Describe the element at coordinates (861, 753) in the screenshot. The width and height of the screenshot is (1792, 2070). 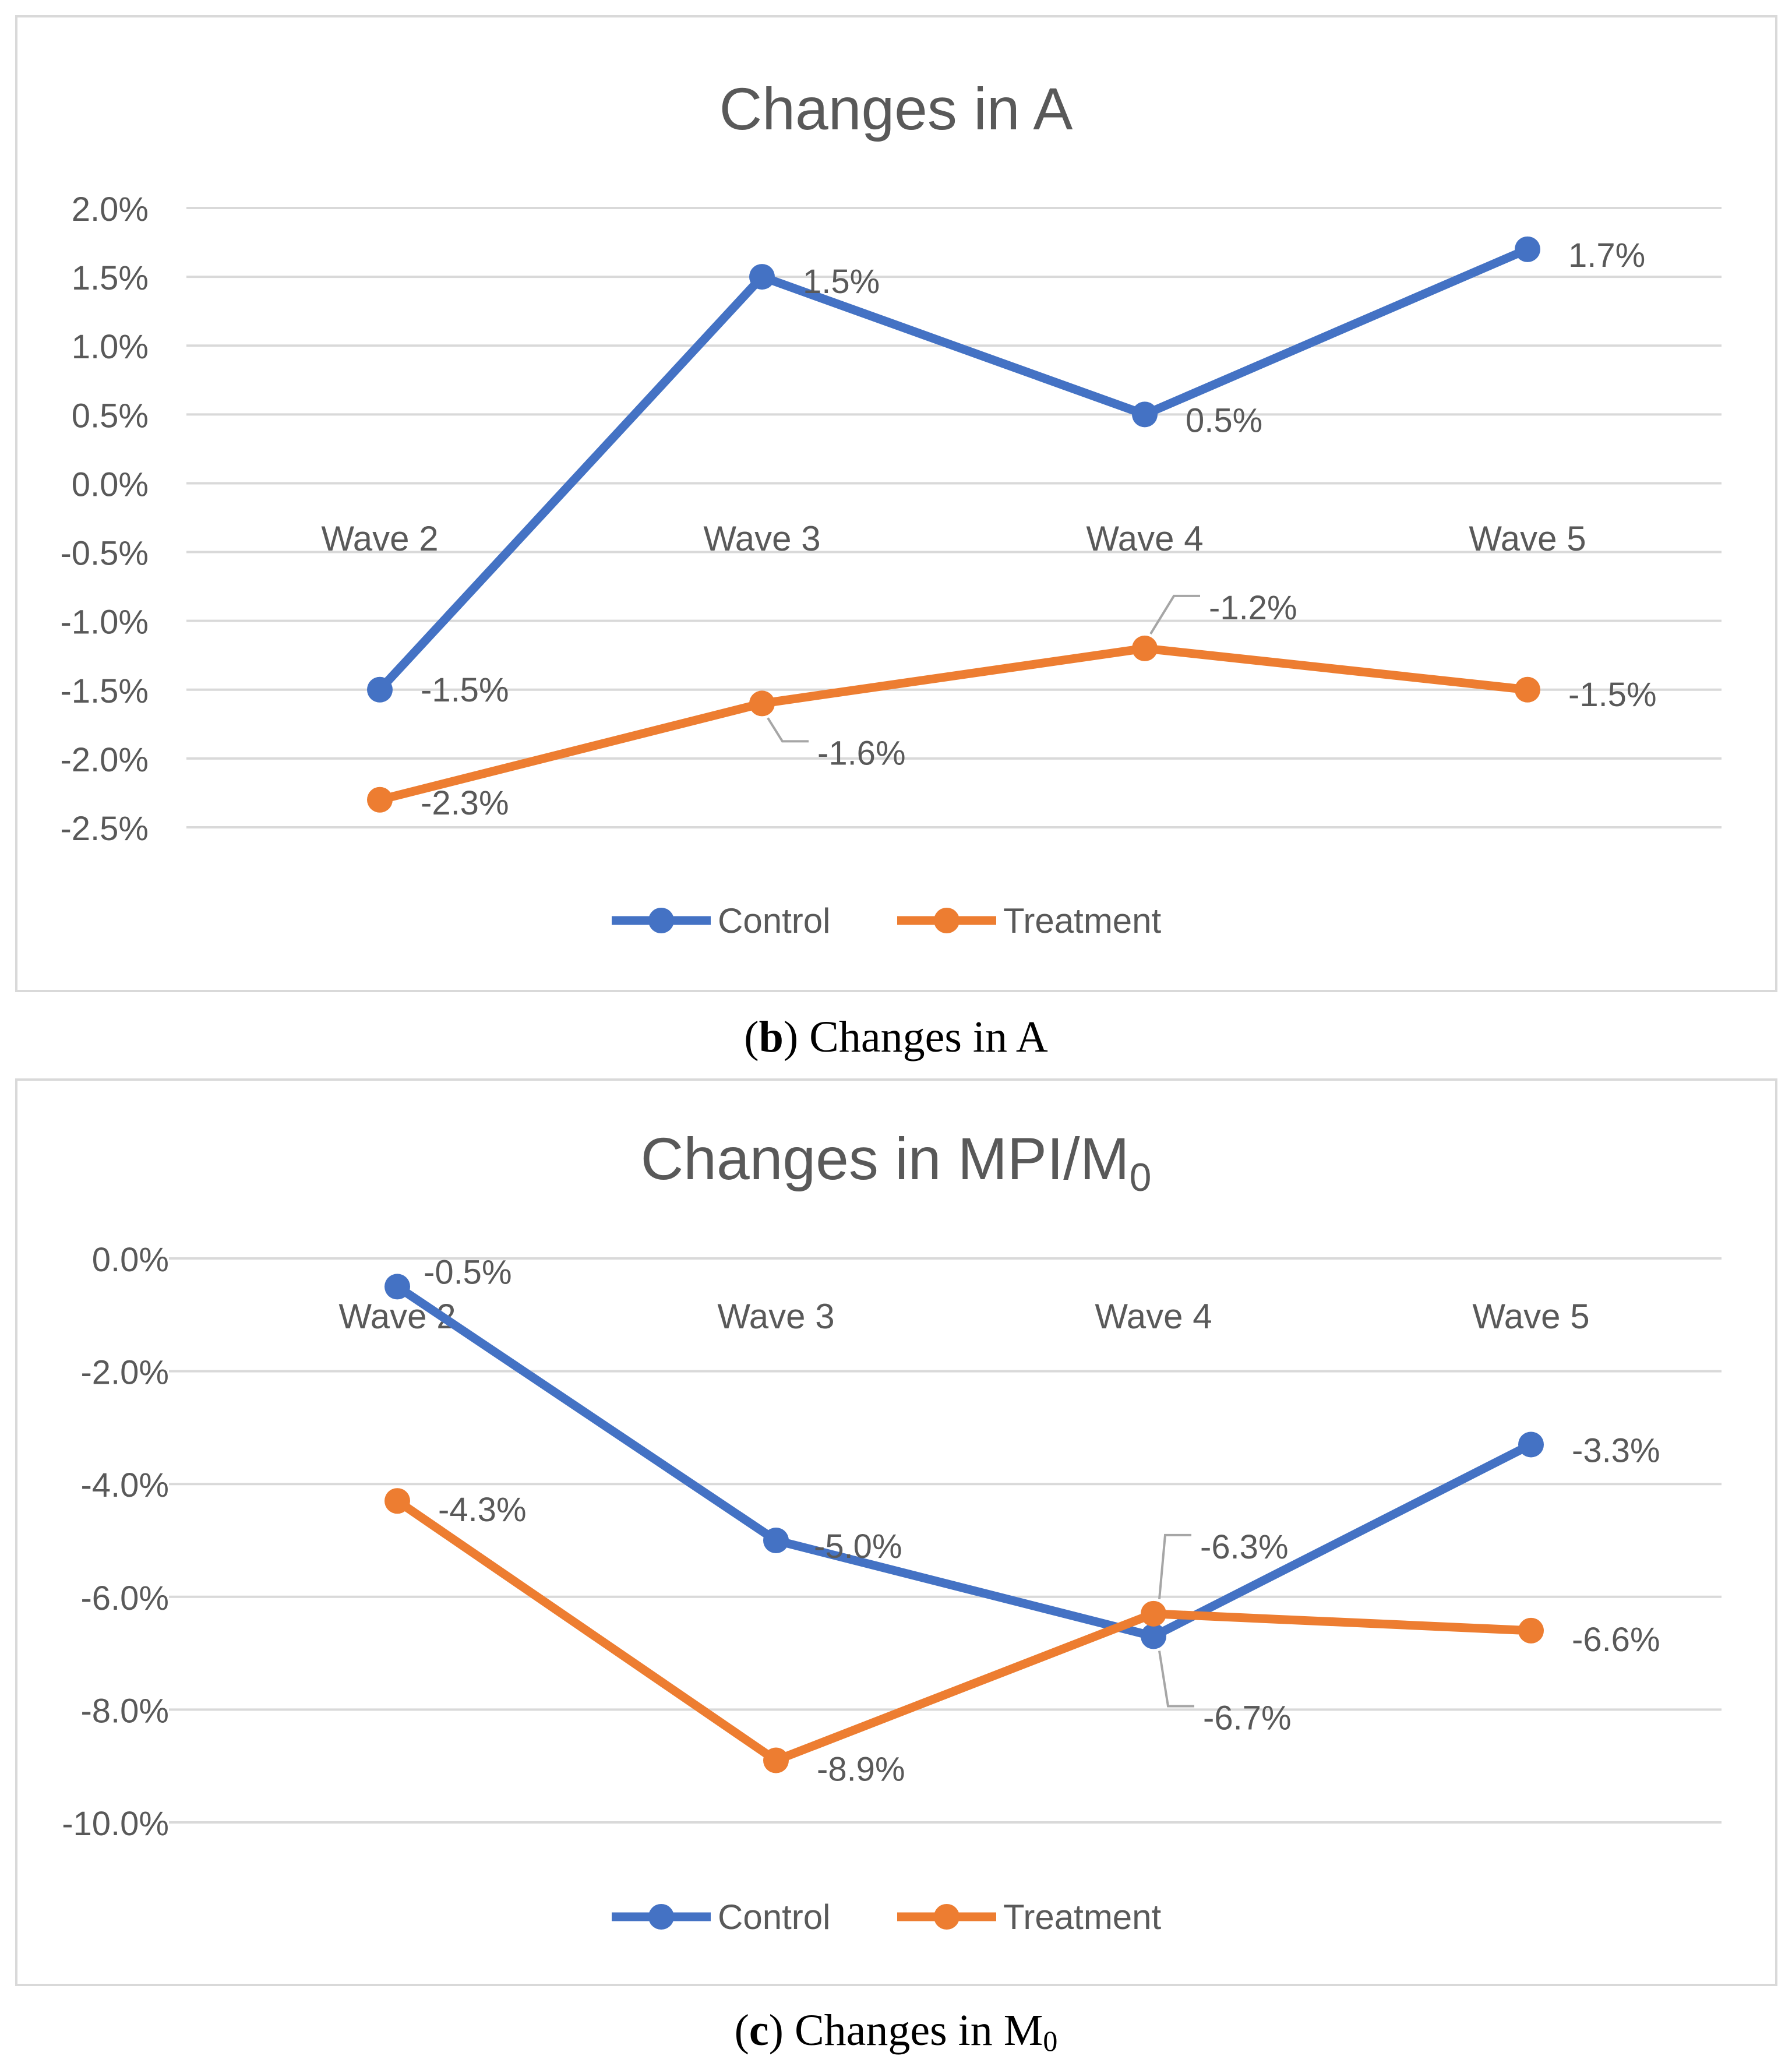
I see `data-label-treatment: -1.6%` at that location.